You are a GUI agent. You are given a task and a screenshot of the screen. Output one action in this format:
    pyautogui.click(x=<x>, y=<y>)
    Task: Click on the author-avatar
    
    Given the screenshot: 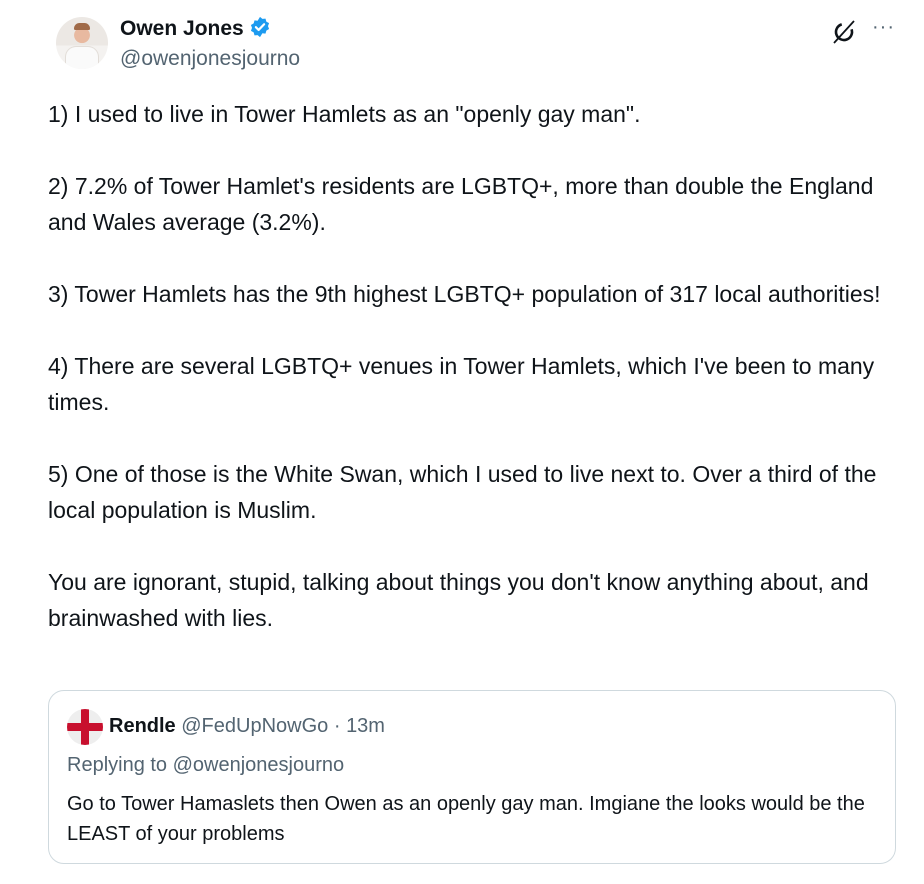 What is the action you would take?
    pyautogui.click(x=82, y=43)
    